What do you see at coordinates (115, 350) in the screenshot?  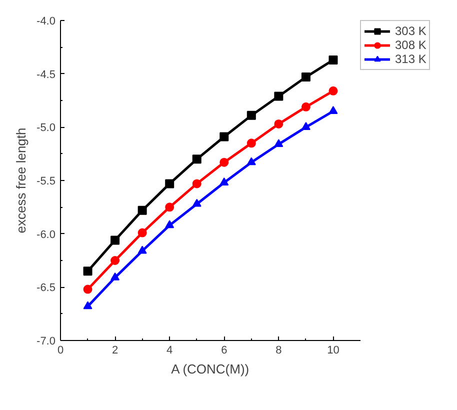 I see `x-tick-label: 2` at bounding box center [115, 350].